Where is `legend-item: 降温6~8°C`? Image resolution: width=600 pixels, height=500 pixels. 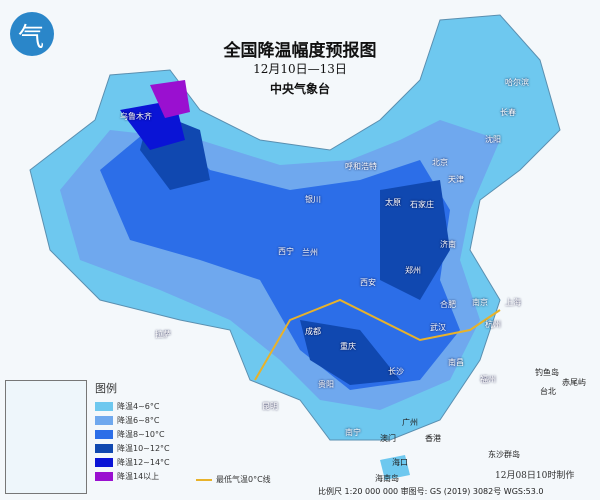
legend-item: 降温6~8°C is located at coordinates (132, 420).